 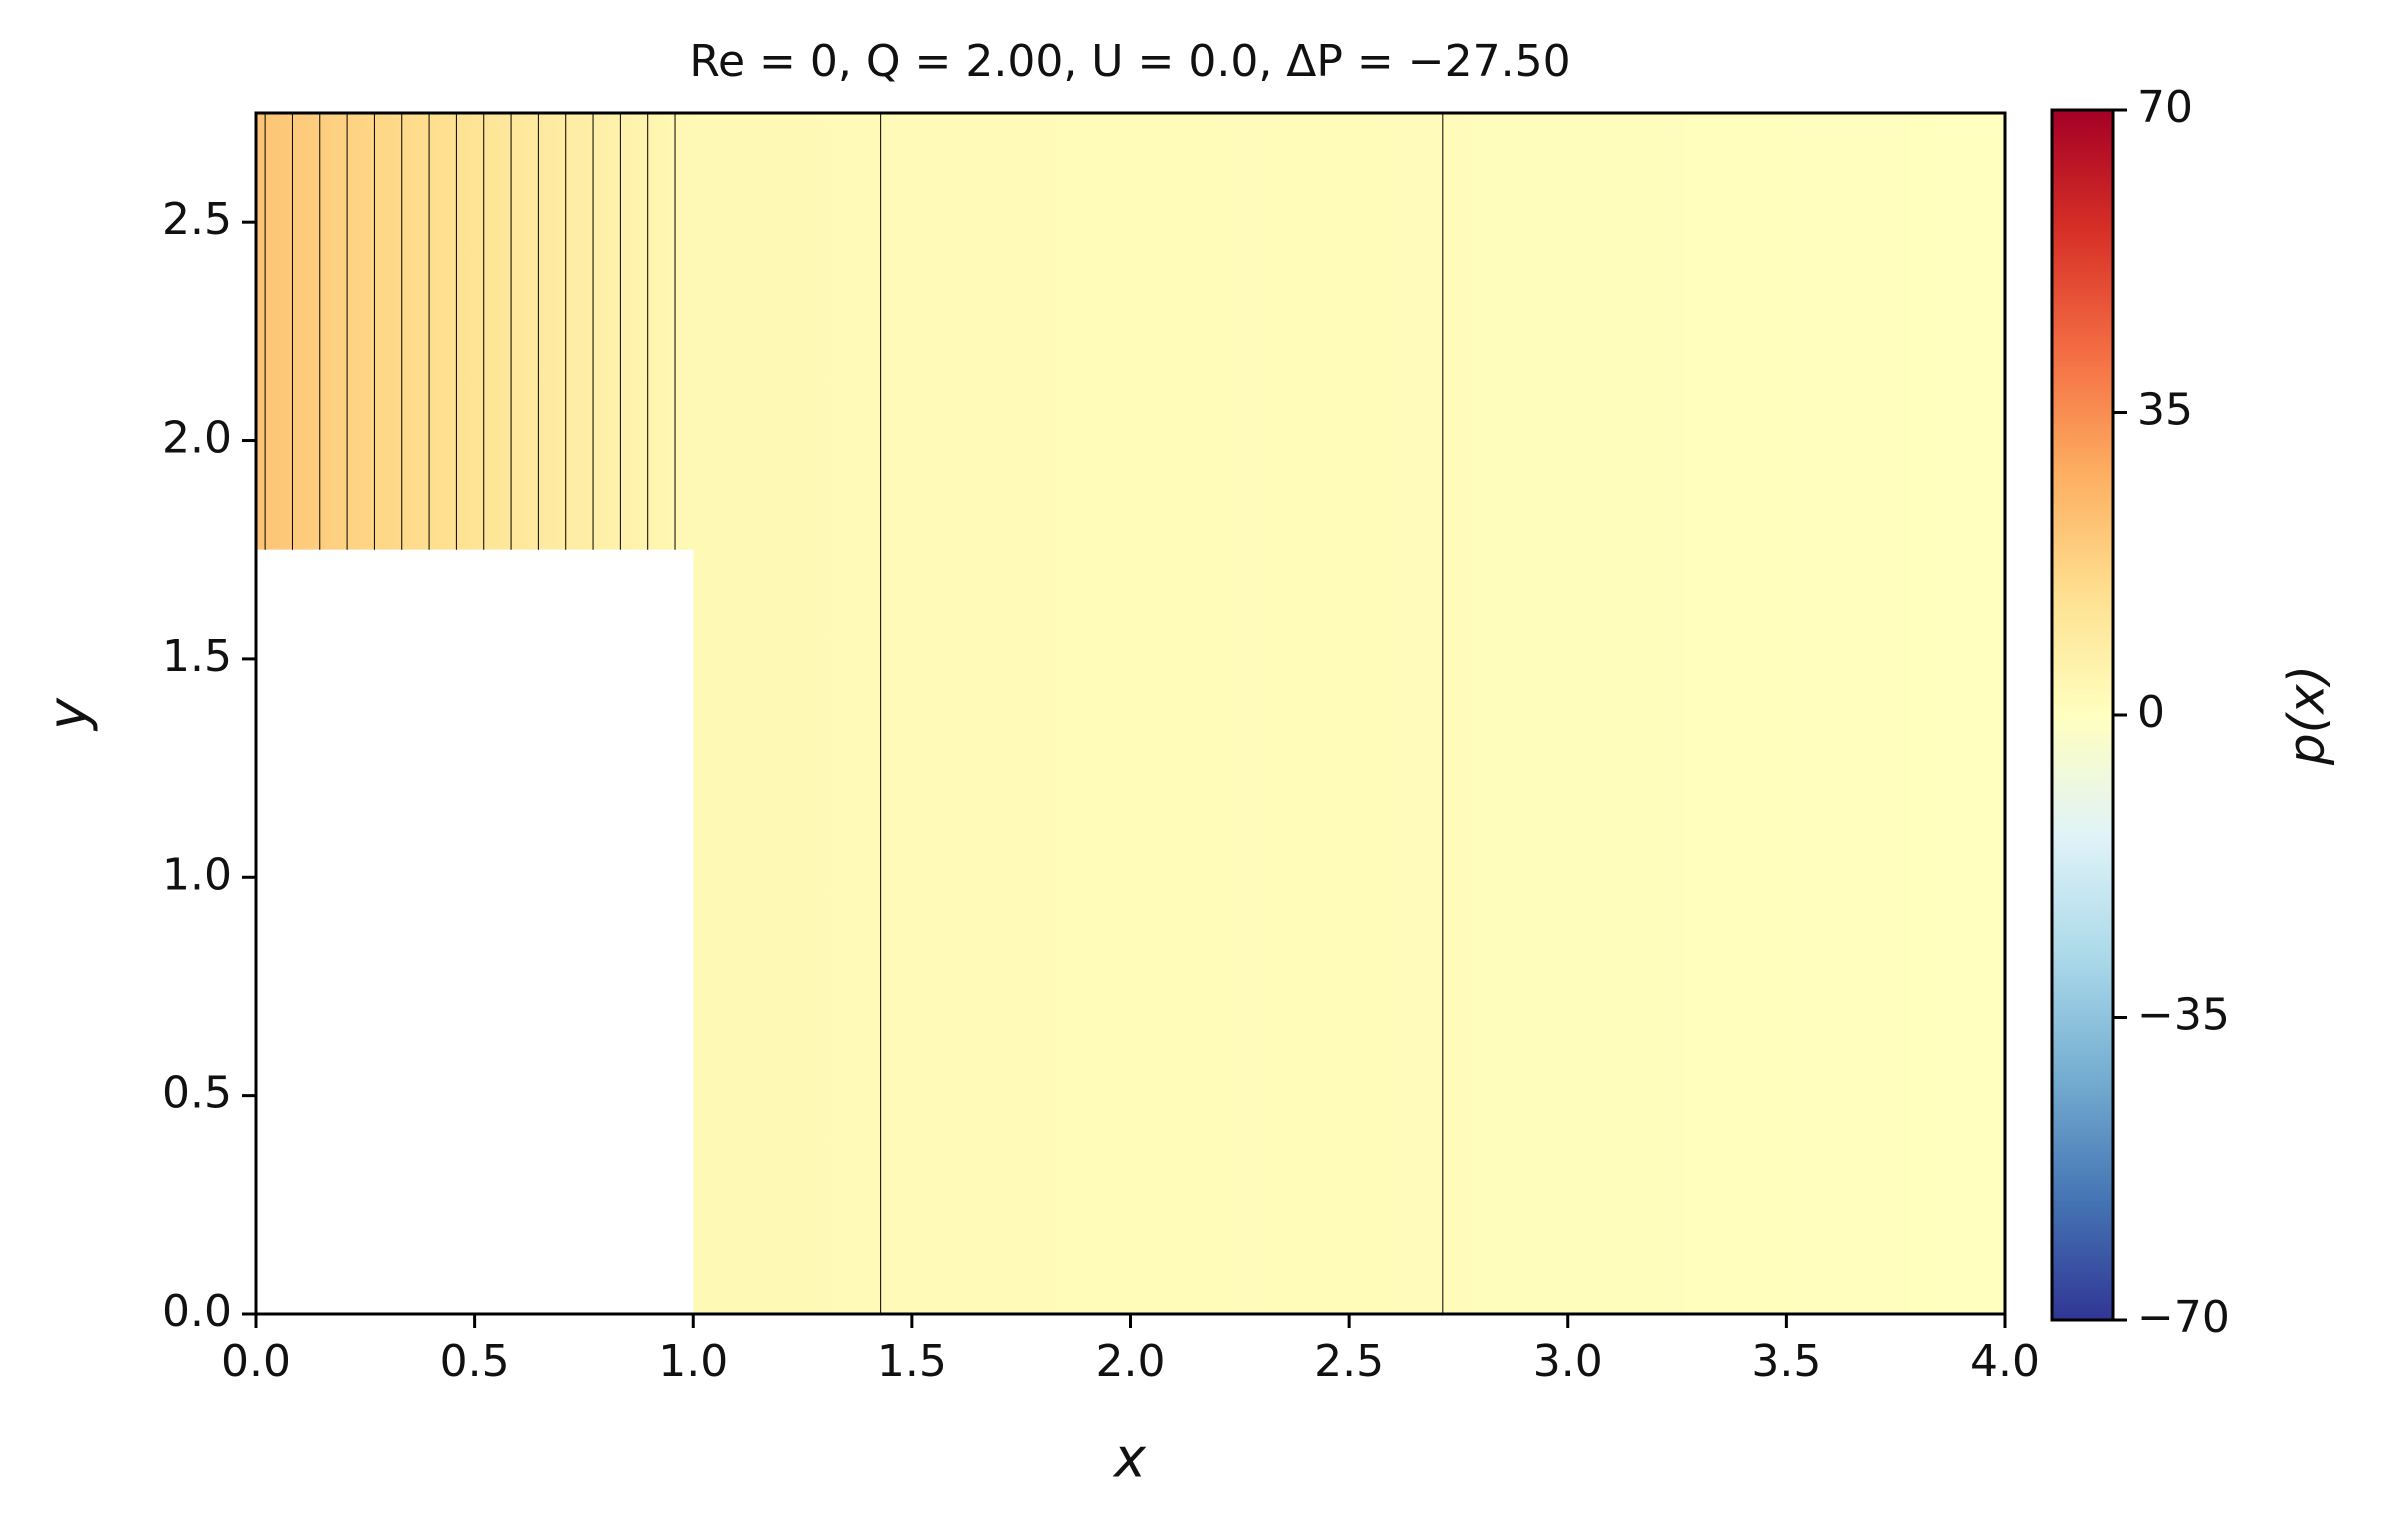 I want to click on obstacle, so click(x=475, y=931).